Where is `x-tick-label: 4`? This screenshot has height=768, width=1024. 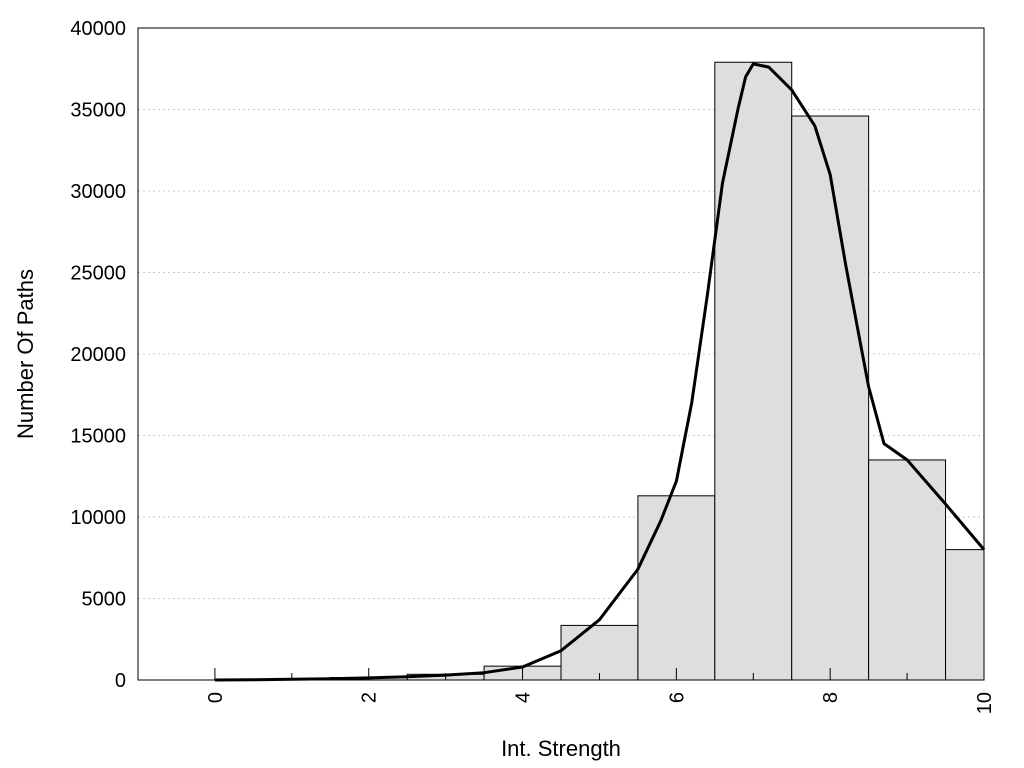 x-tick-label: 4 is located at coordinates (524, 697).